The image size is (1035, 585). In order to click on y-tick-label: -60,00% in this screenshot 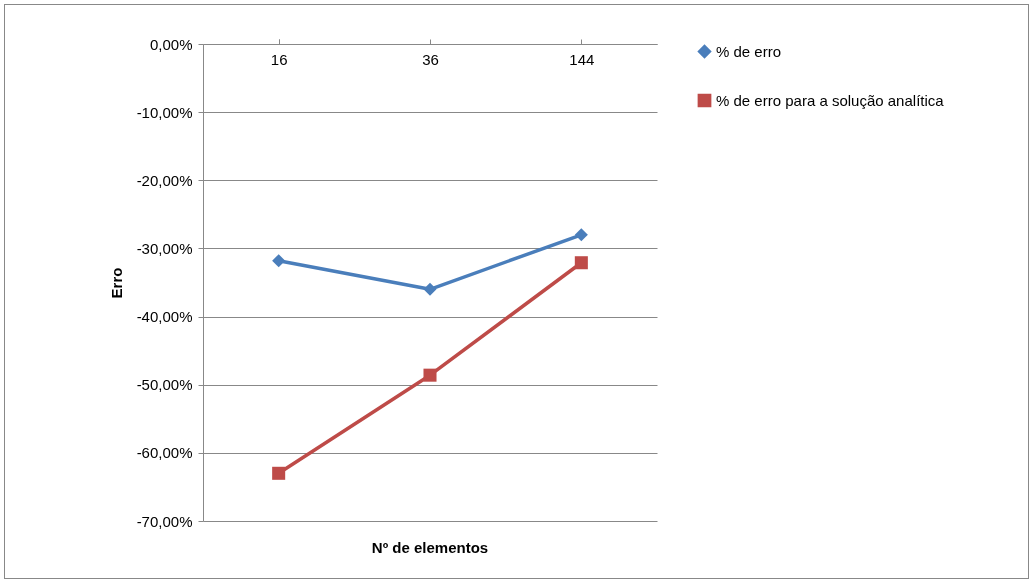, I will do `click(164, 453)`.